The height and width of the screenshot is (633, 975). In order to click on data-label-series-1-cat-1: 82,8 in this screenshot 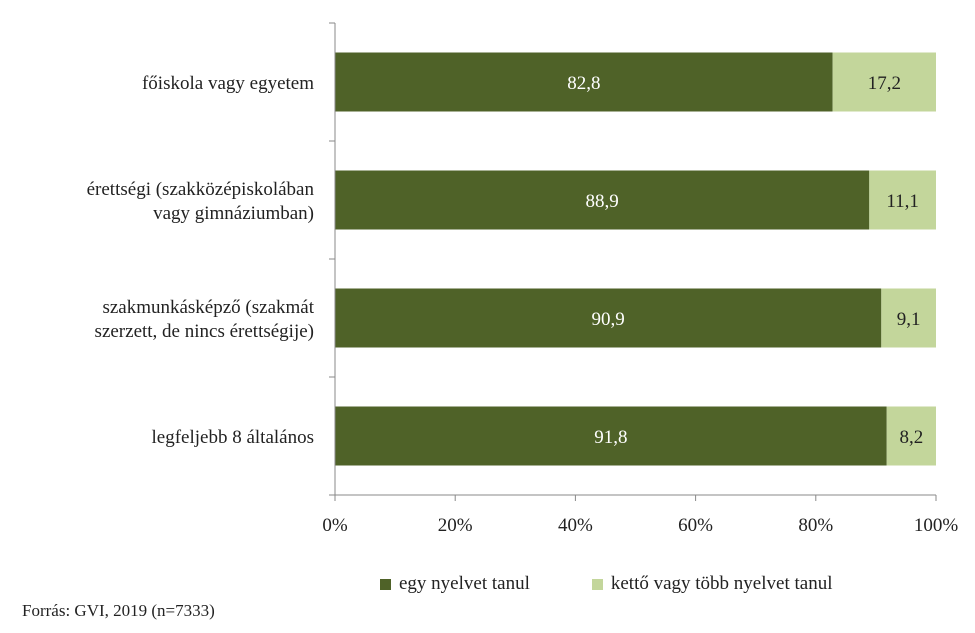, I will do `click(583, 83)`.